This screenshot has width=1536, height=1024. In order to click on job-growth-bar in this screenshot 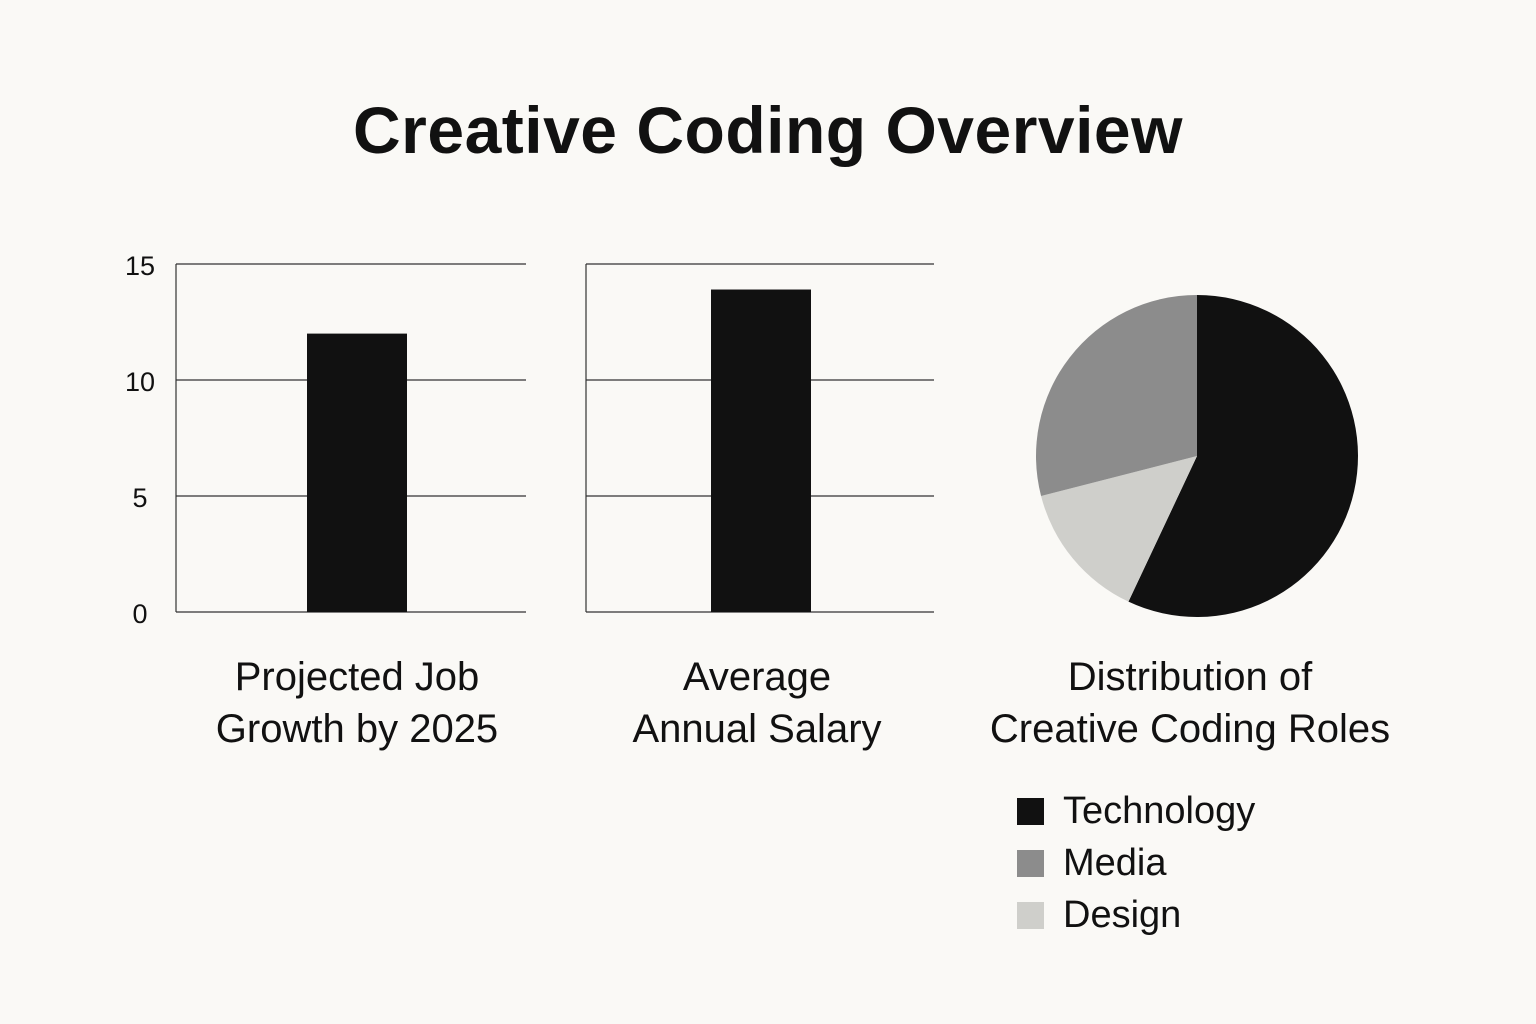, I will do `click(357, 472)`.